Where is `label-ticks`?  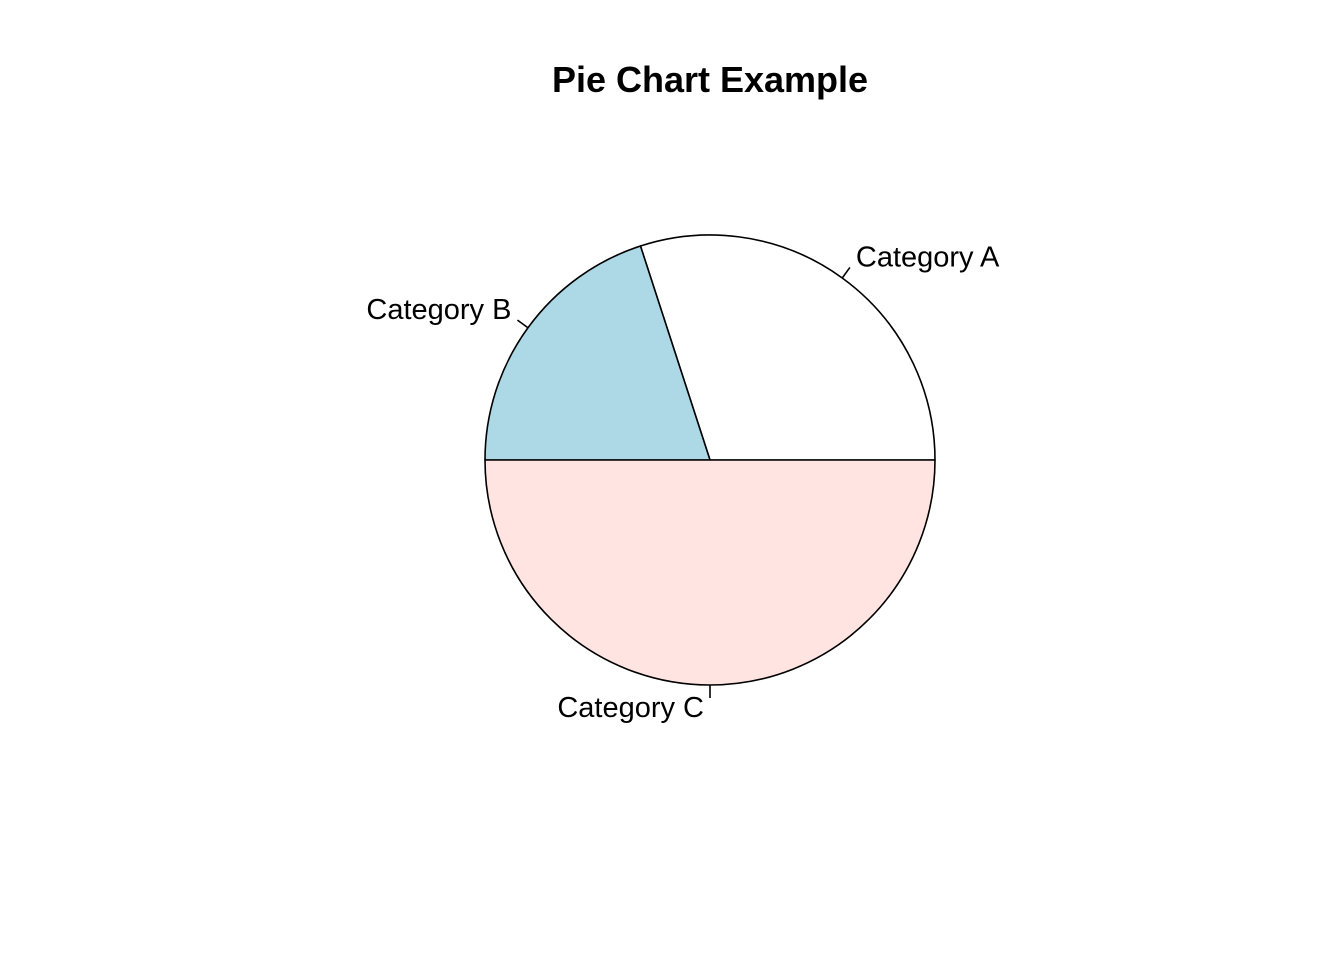
label-ticks is located at coordinates (683, 482).